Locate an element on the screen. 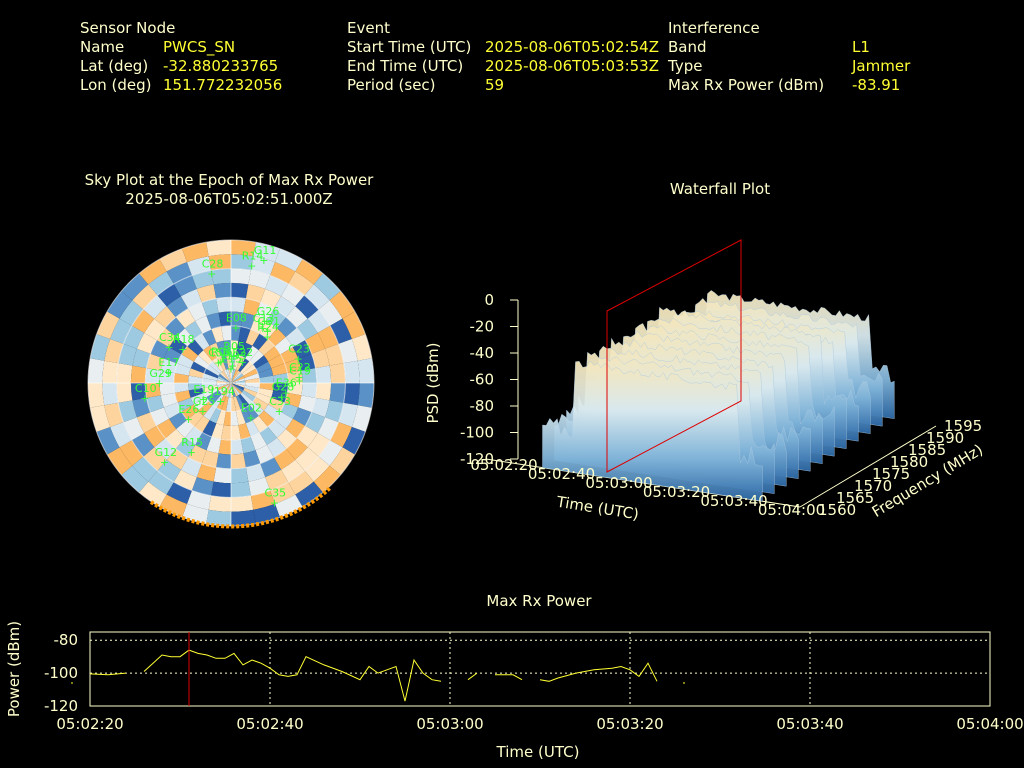 This screenshot has height=768, width=1024. satellite-label: J194 is located at coordinates (222, 391).